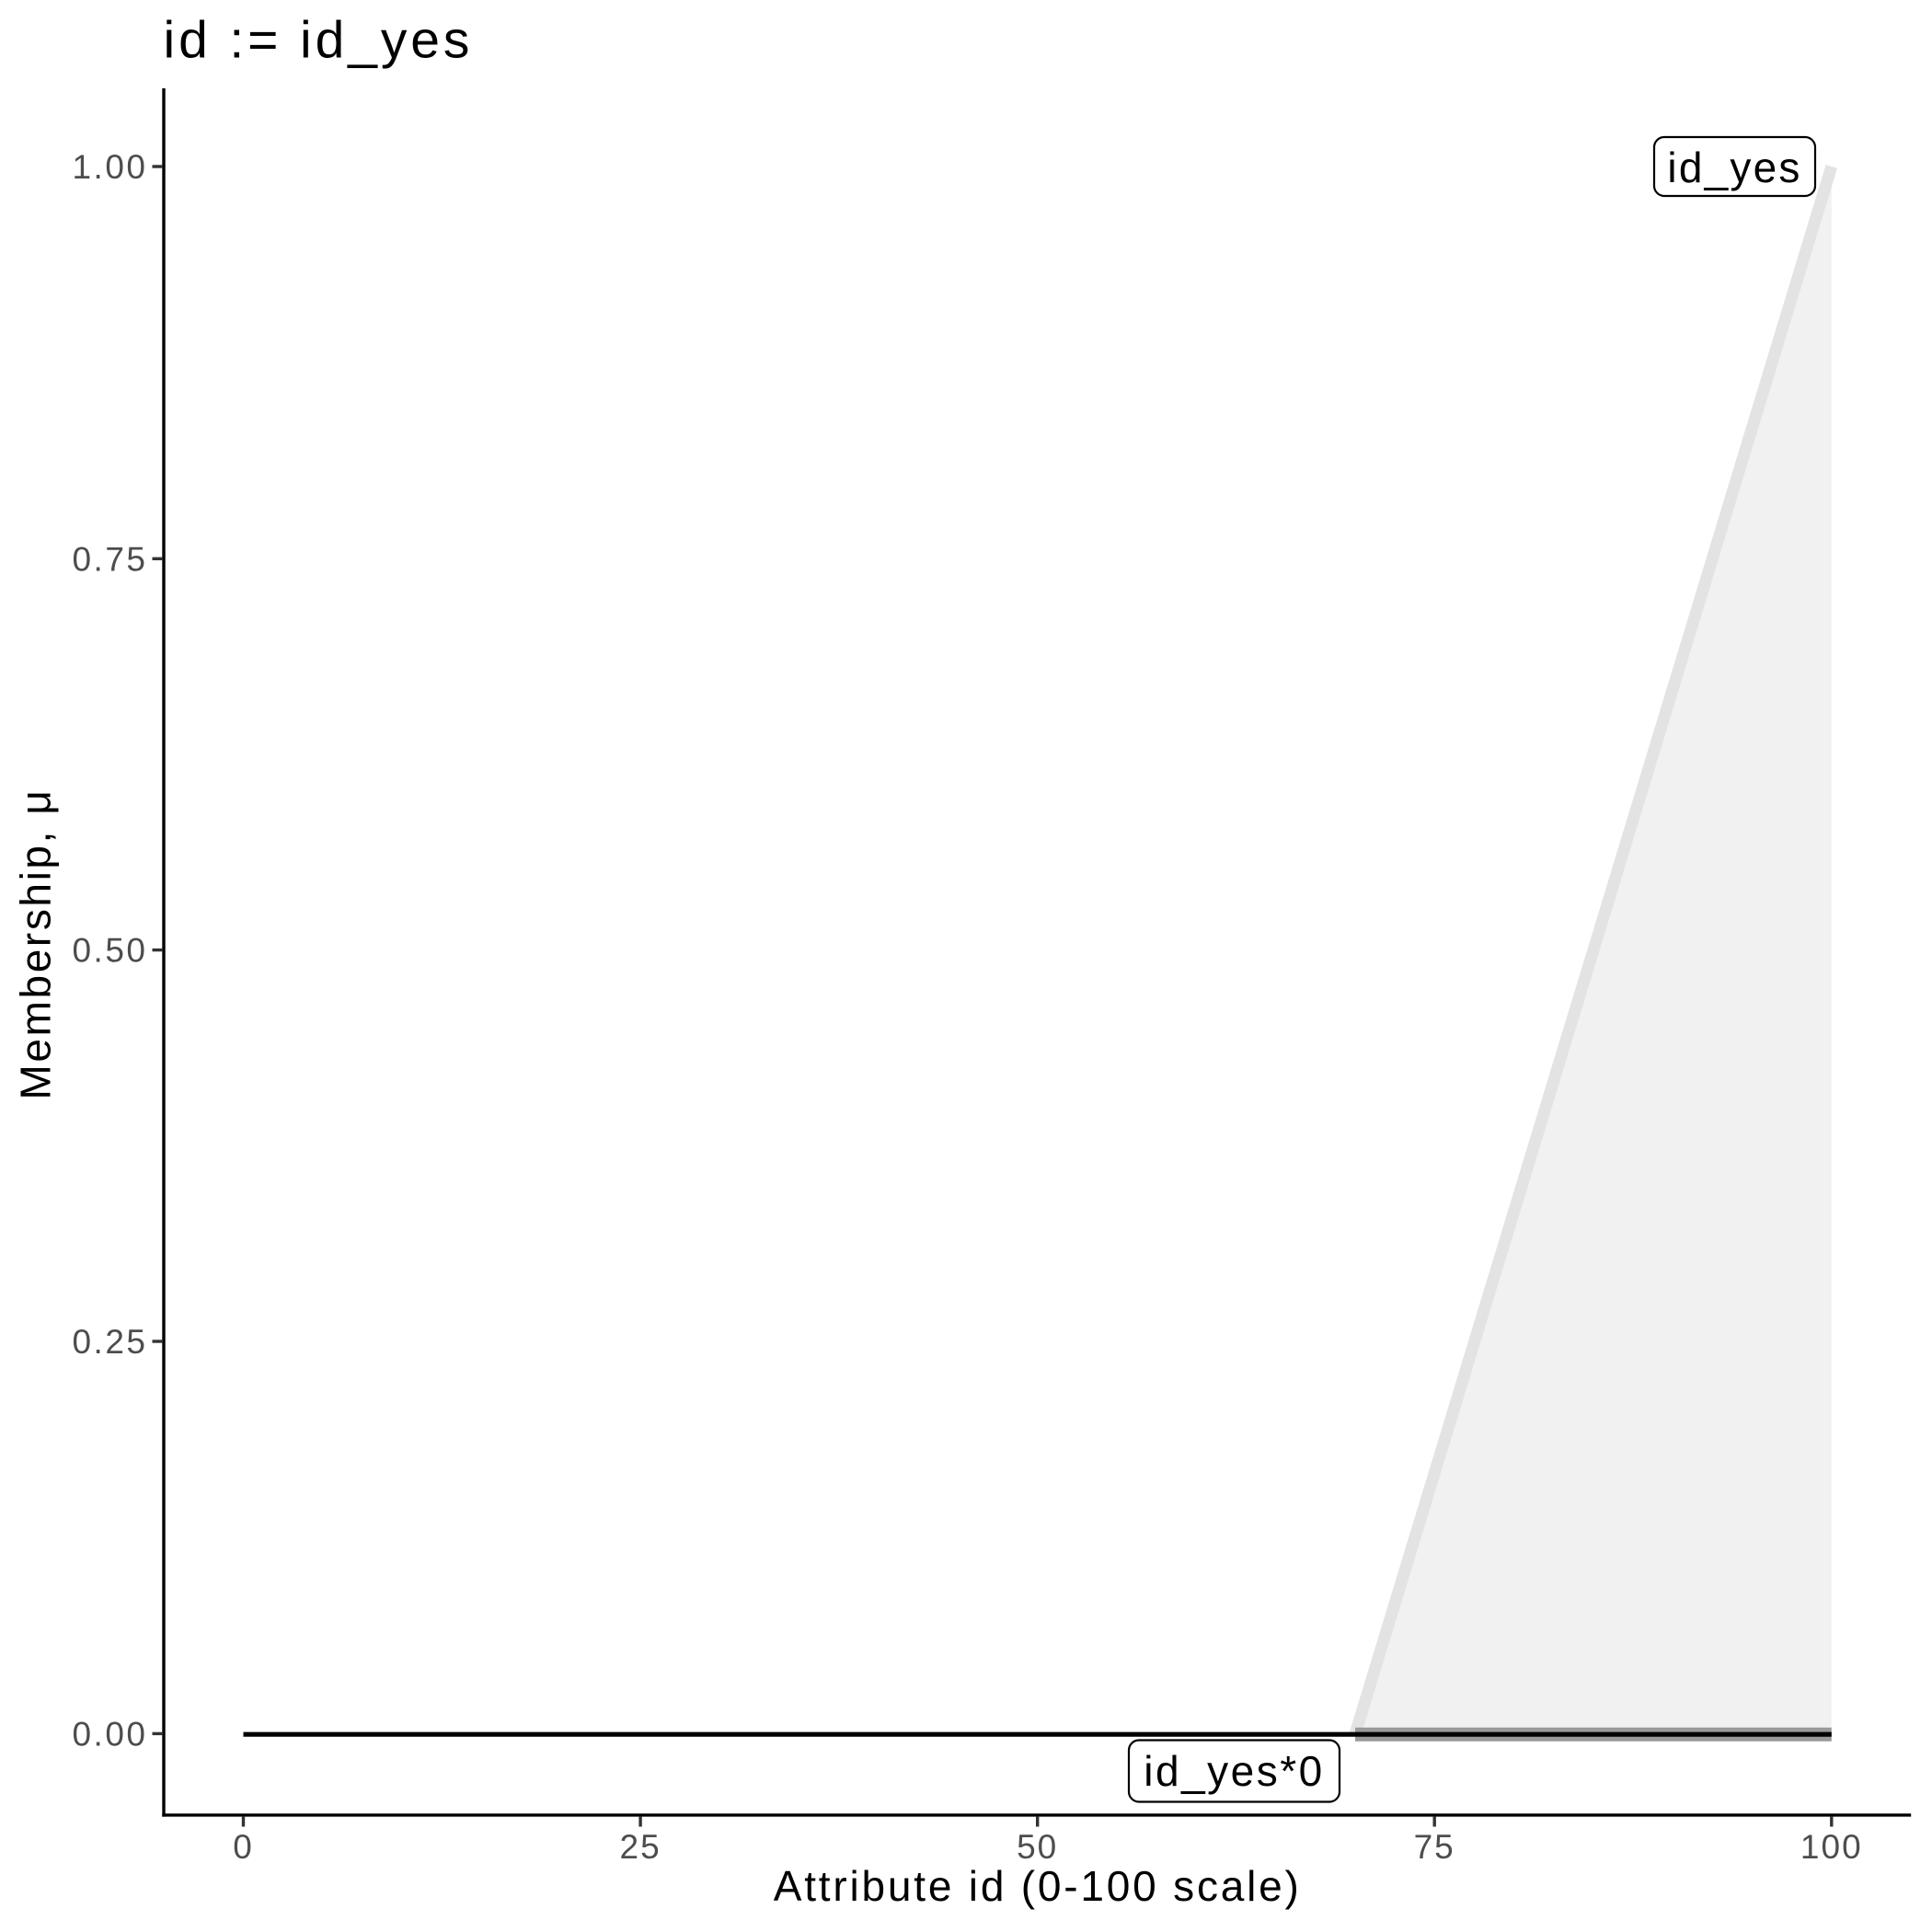 Image resolution: width=1932 pixels, height=1932 pixels. I want to click on svg-text: 0.50, so click(109, 951).